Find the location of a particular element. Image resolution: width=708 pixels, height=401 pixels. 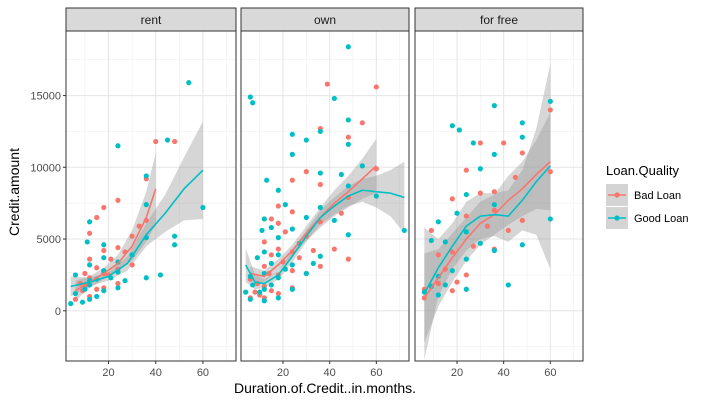

legend-title: Loan.Quality is located at coordinates (642, 170).